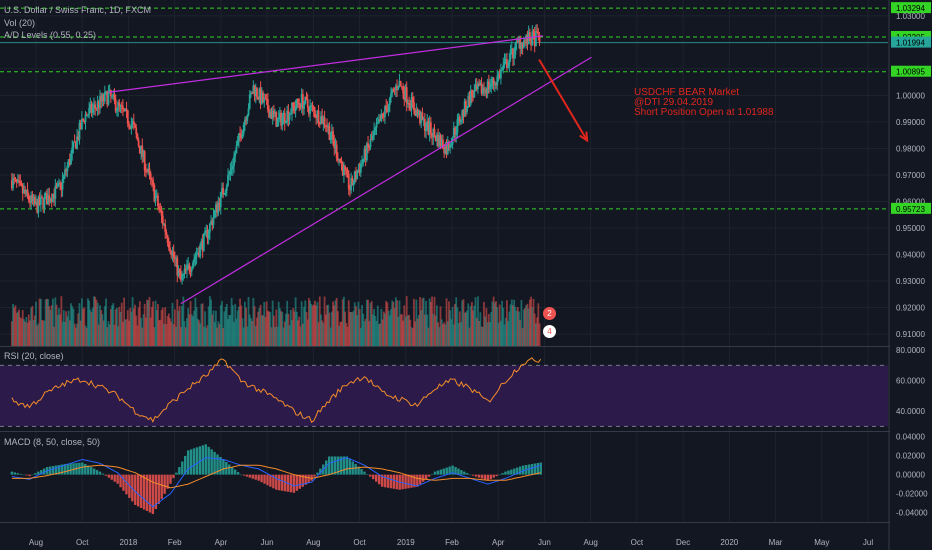 The height and width of the screenshot is (550, 932). I want to click on event-badge-count: 2, so click(549, 313).